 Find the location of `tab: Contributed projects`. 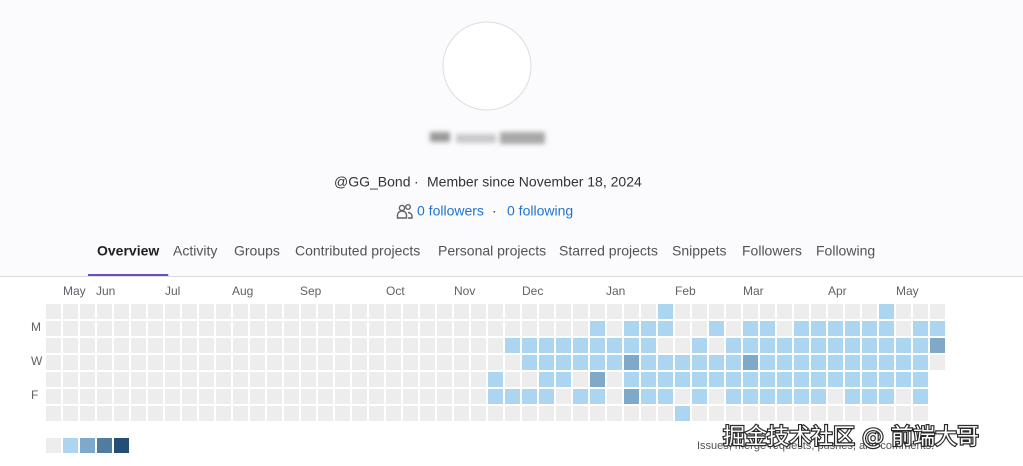

tab: Contributed projects is located at coordinates (357, 251).